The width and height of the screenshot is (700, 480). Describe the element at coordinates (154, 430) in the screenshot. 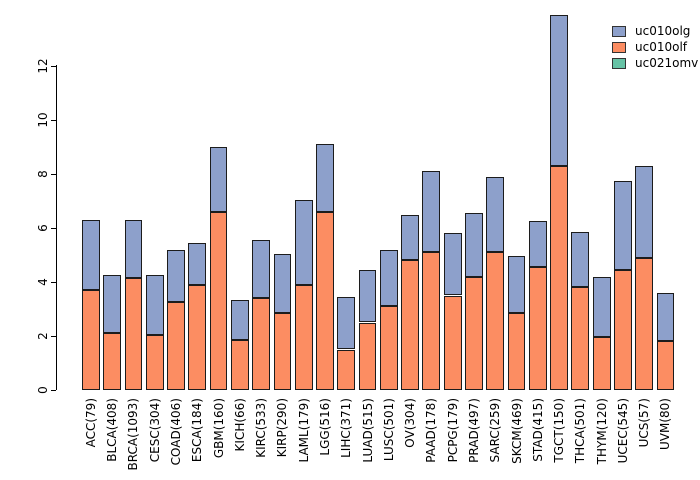

I see `x-category-label-text: CESC(304)` at that location.